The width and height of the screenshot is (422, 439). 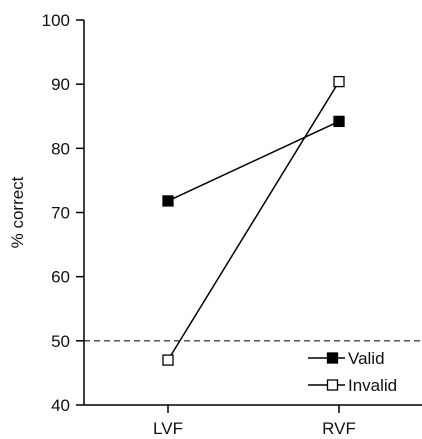 I want to click on point-valid-lvf, so click(x=168, y=201).